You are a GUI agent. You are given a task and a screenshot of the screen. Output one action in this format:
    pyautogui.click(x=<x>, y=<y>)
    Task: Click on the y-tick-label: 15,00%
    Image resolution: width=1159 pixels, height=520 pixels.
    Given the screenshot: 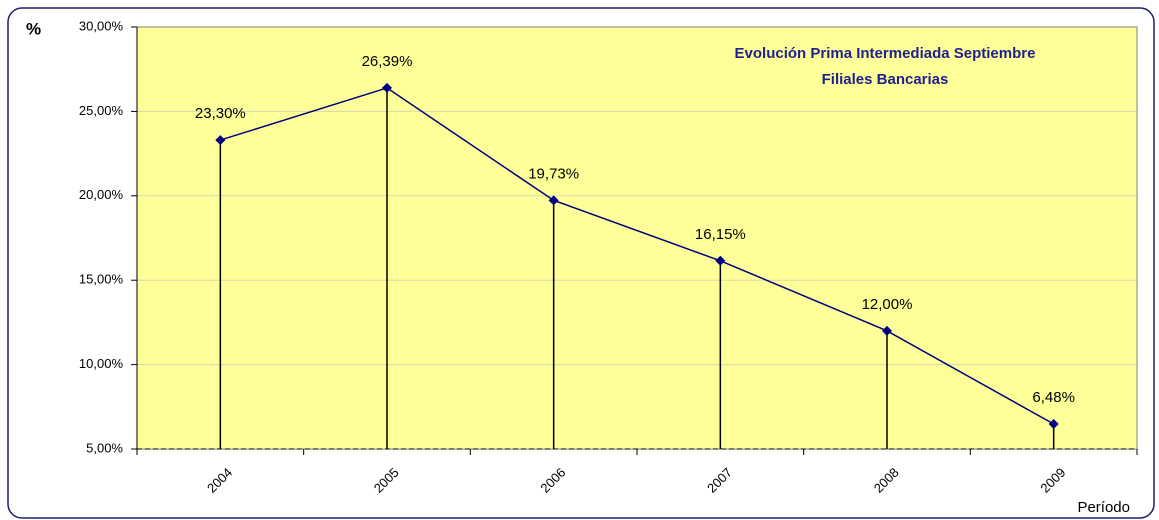 What is the action you would take?
    pyautogui.click(x=101, y=279)
    